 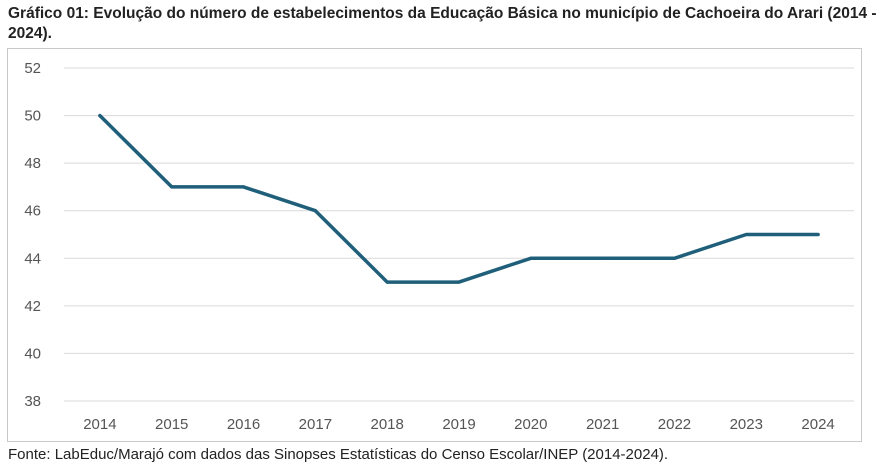 What do you see at coordinates (32, 353) in the screenshot?
I see `y-tick-label: 40` at bounding box center [32, 353].